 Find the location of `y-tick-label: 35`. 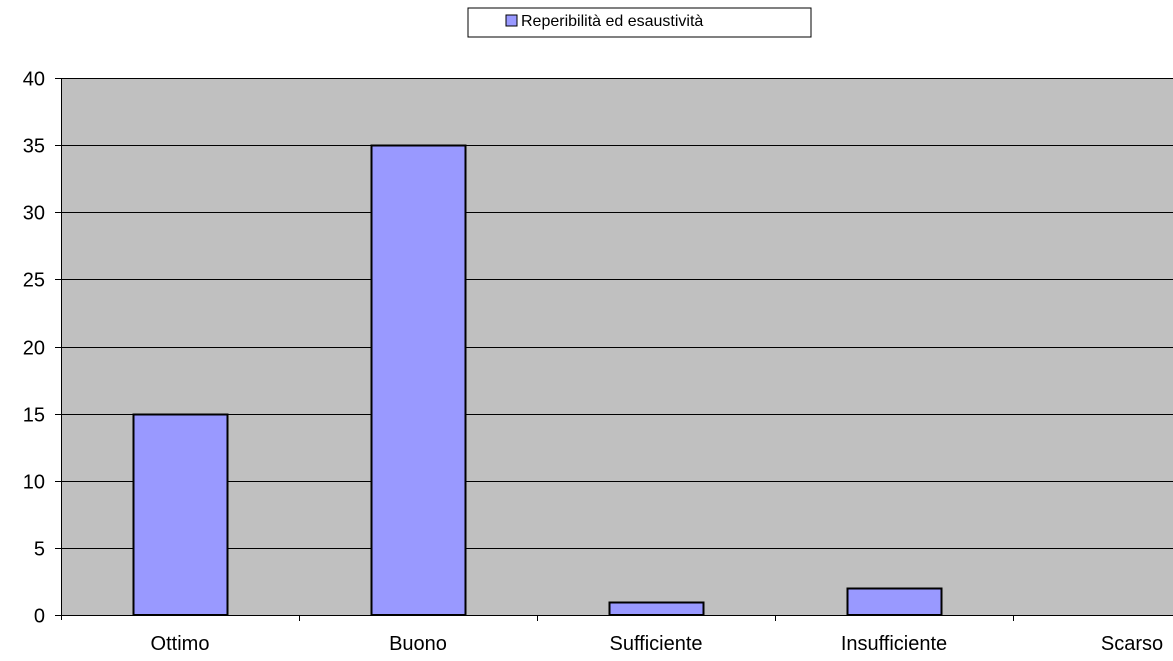

y-tick-label: 35 is located at coordinates (34, 147).